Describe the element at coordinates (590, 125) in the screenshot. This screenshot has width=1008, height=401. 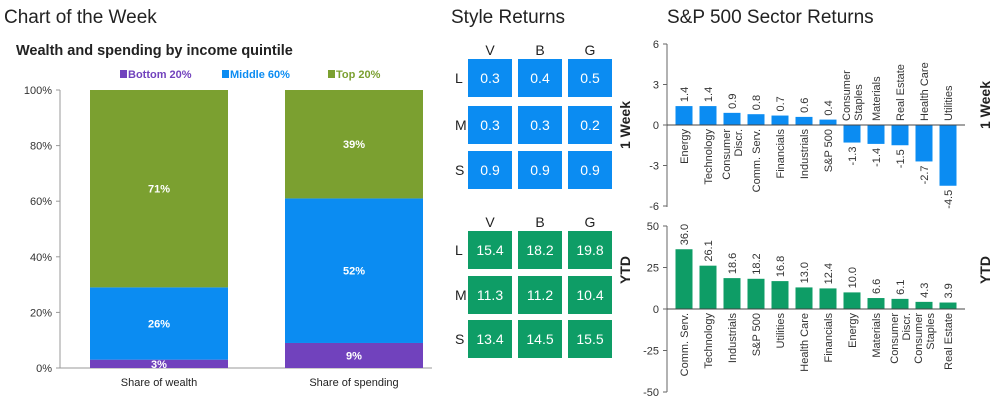
I see `style-cell-week: 0.2` at that location.